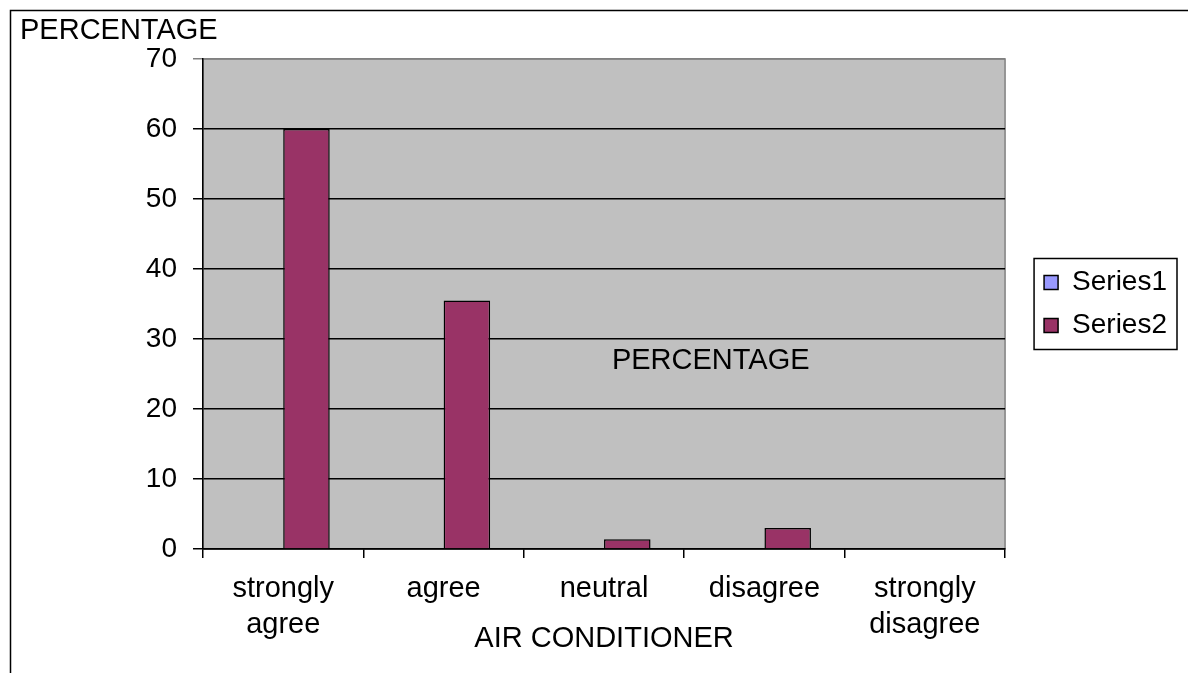 This screenshot has height=673, width=1188. What do you see at coordinates (161, 477) in the screenshot?
I see `y-tick-label: 10` at bounding box center [161, 477].